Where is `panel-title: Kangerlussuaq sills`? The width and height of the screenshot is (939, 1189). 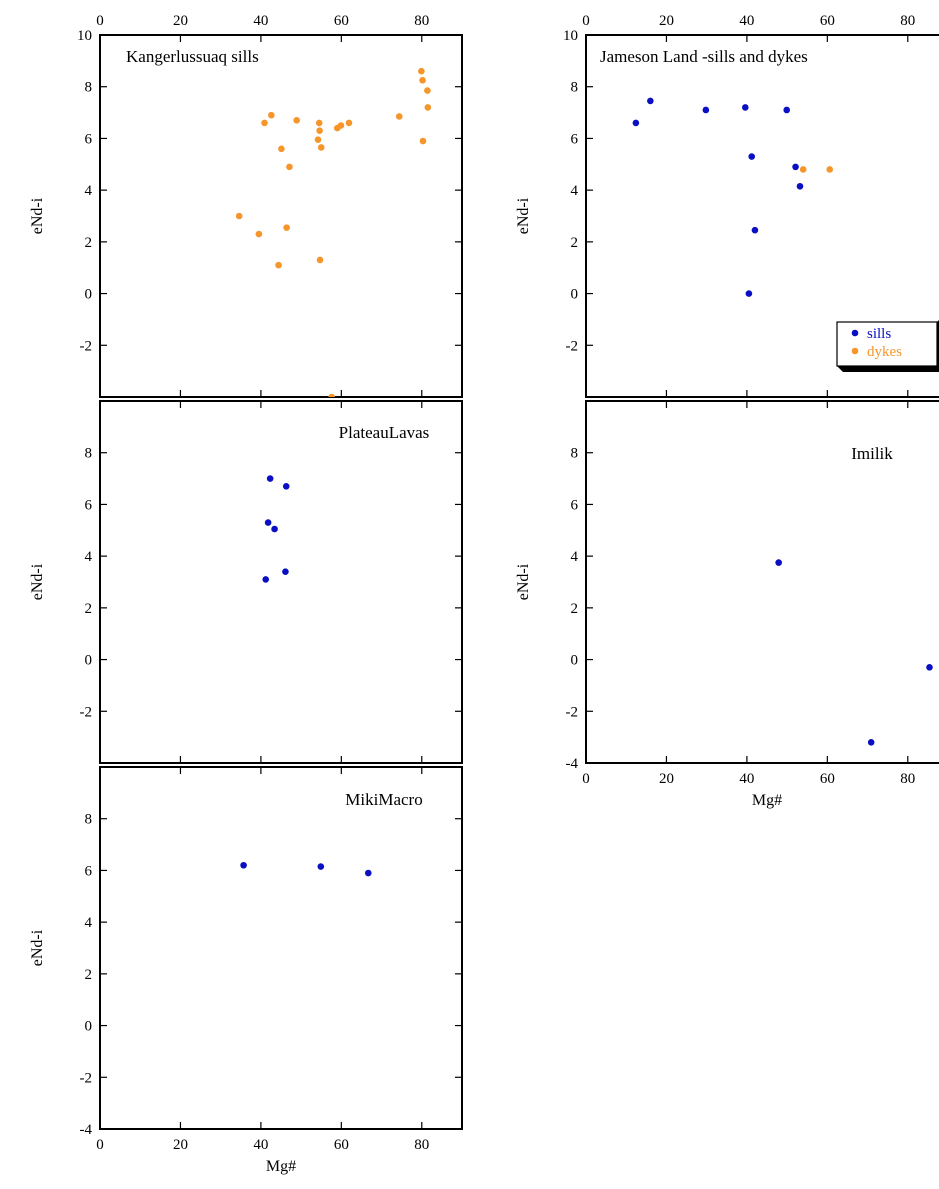 panel-title: Kangerlussuaq sills is located at coordinates (192, 56).